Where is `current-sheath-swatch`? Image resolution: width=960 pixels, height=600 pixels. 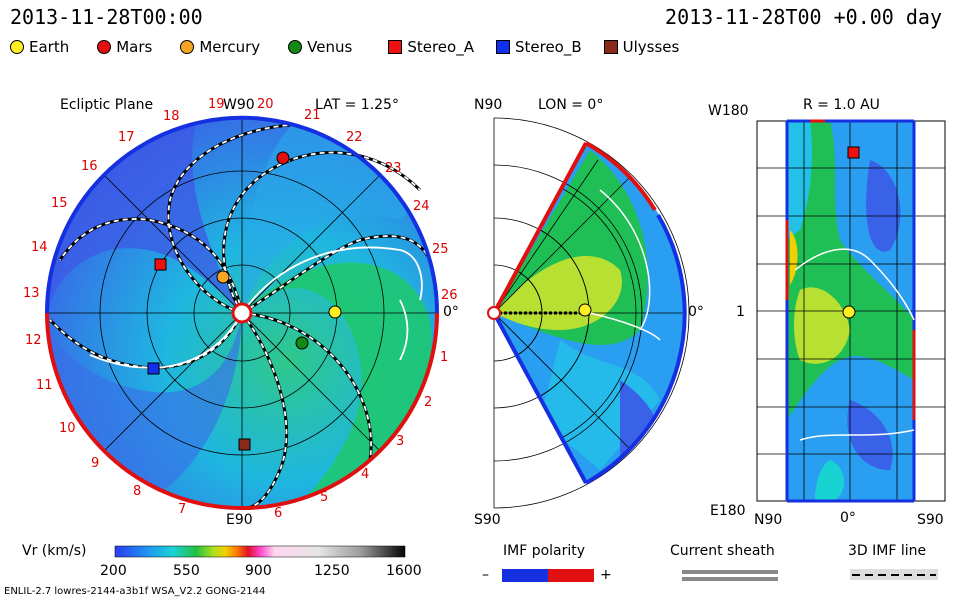 current-sheath-swatch is located at coordinates (730, 572).